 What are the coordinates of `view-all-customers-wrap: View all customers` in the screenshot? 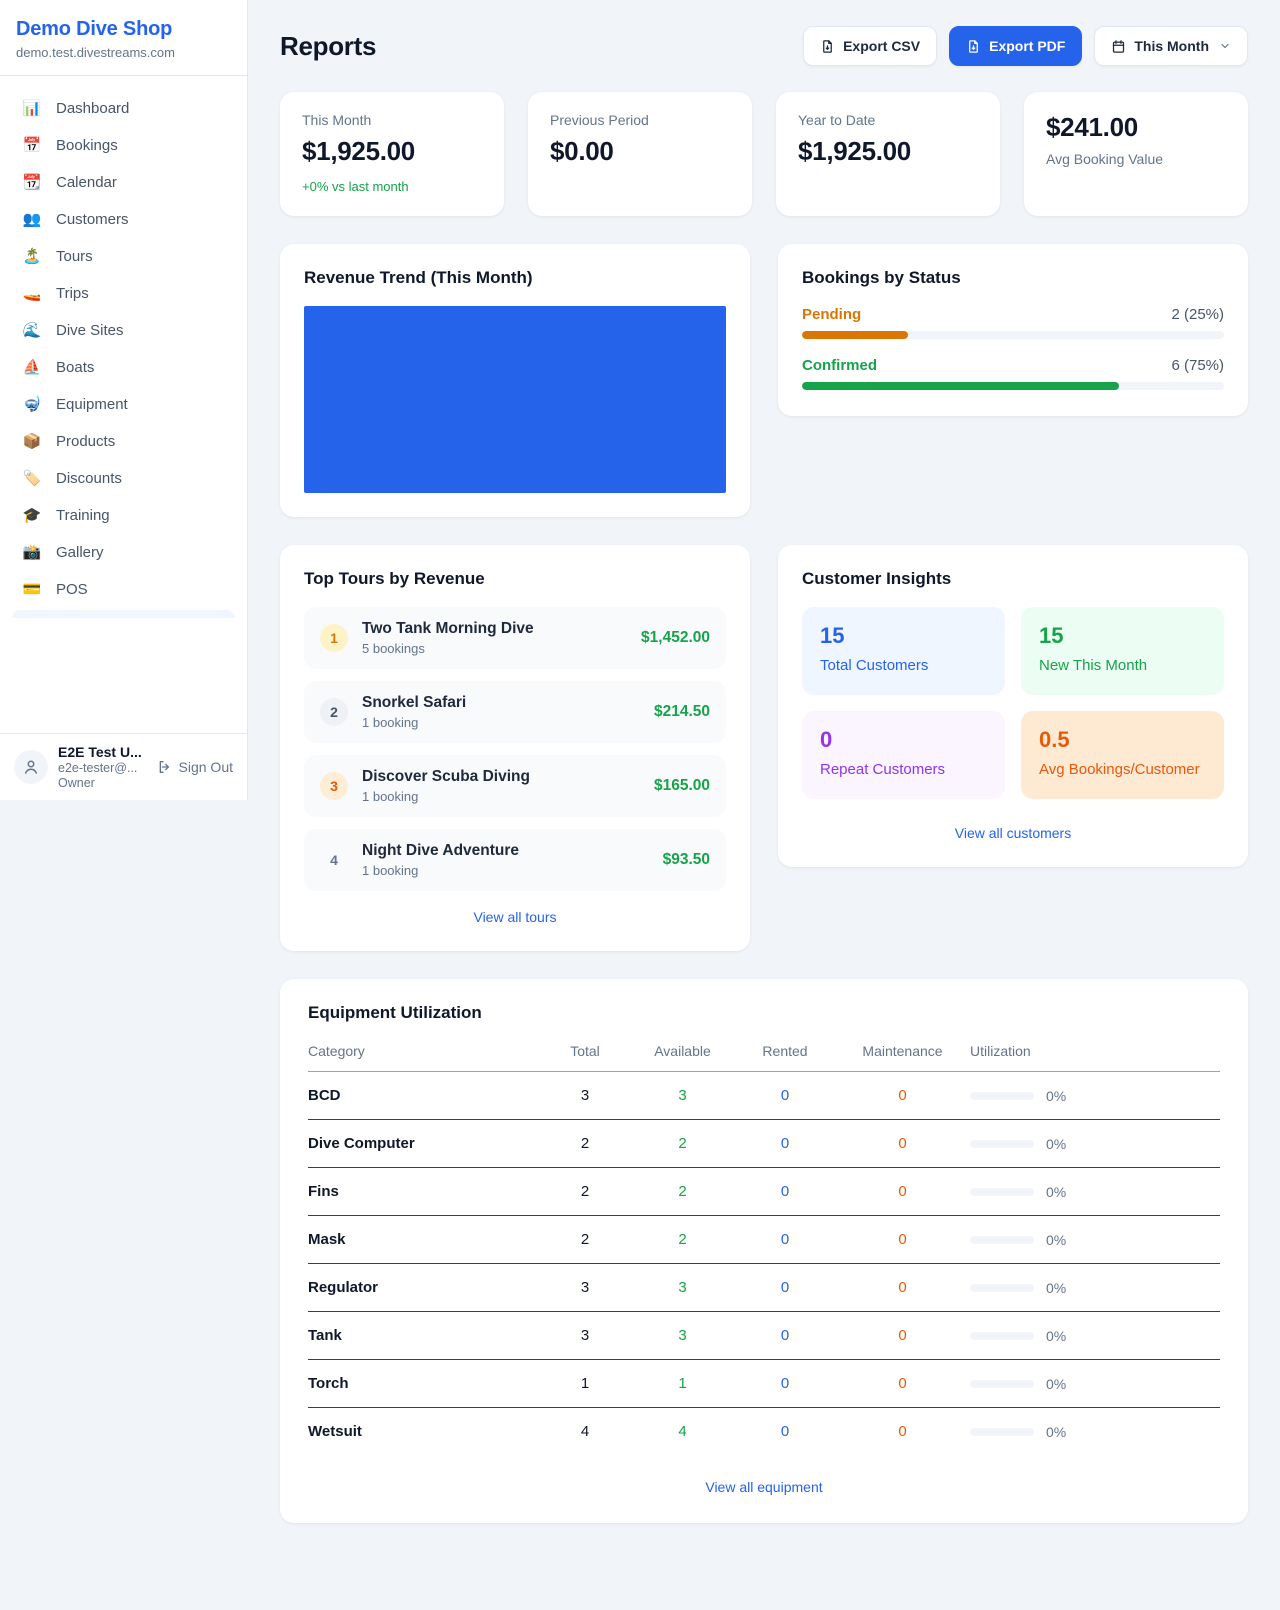 It's located at (1013, 834).